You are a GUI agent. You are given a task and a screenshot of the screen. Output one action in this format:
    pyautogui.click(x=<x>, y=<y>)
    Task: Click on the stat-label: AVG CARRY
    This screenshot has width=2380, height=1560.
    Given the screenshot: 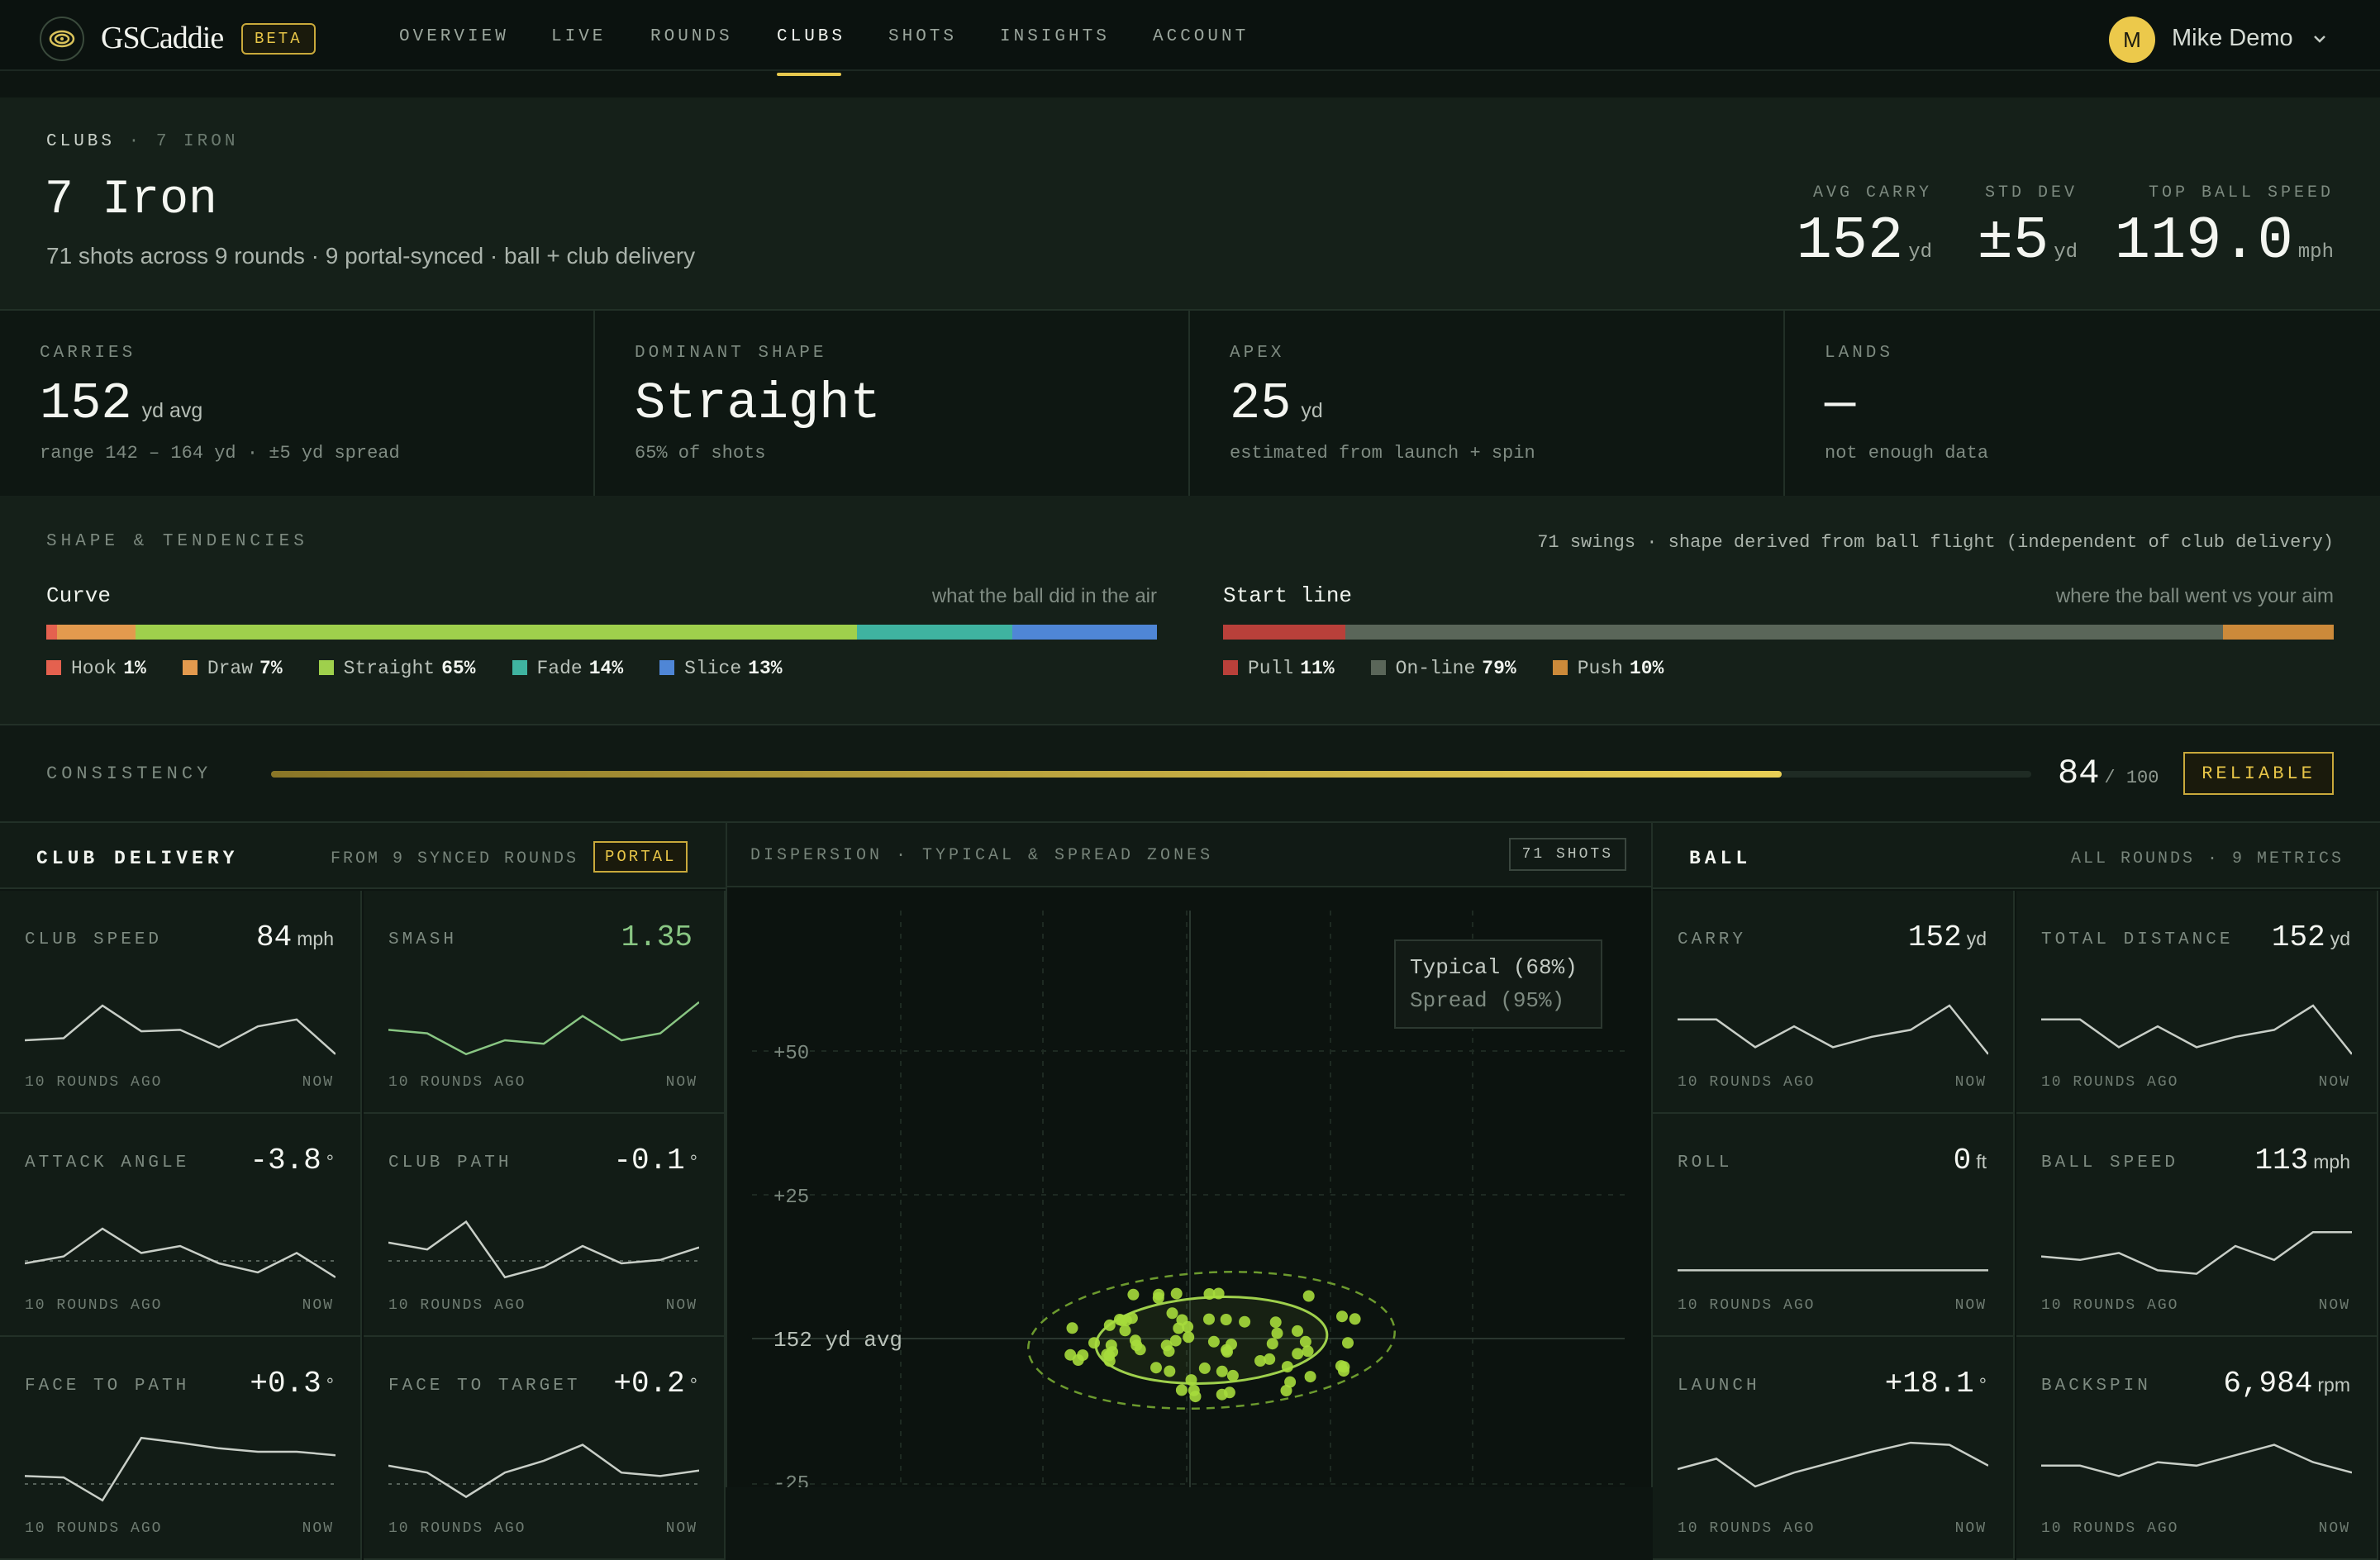 What is the action you would take?
    pyautogui.click(x=1872, y=192)
    